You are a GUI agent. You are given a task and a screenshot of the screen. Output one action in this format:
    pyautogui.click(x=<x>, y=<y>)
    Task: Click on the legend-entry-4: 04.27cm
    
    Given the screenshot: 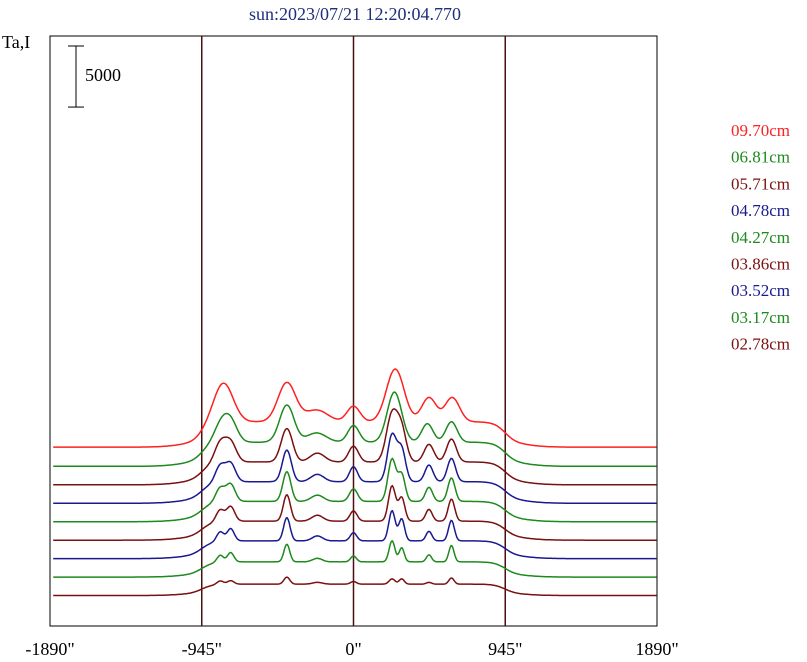 What is the action you would take?
    pyautogui.click(x=760, y=237)
    